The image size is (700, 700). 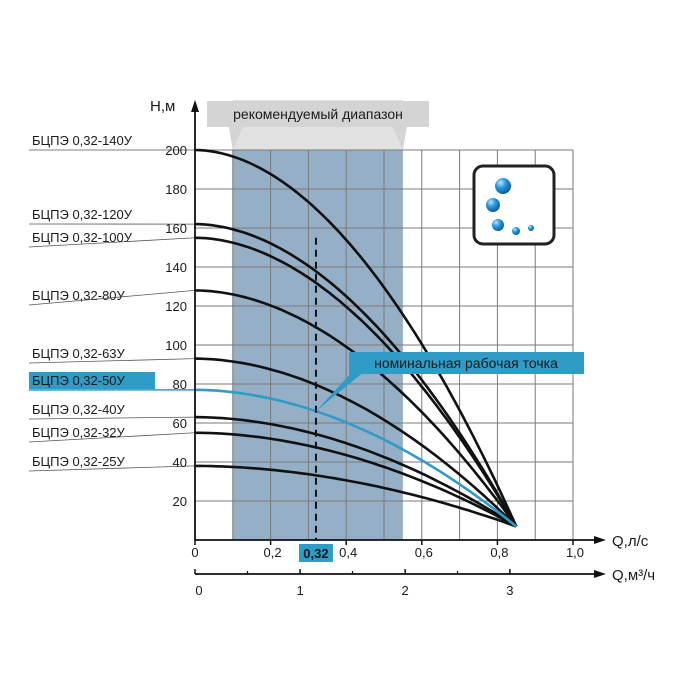 What do you see at coordinates (176, 267) in the screenshot?
I see `y-tick-label: 140` at bounding box center [176, 267].